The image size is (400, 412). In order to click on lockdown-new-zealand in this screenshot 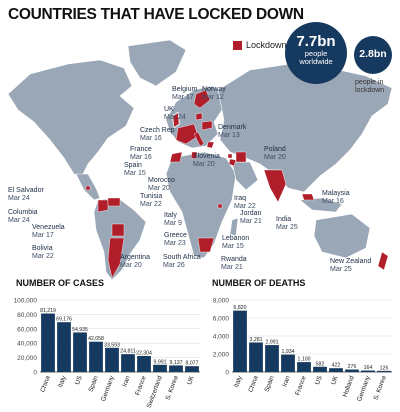, I will do `click(383, 261)`.